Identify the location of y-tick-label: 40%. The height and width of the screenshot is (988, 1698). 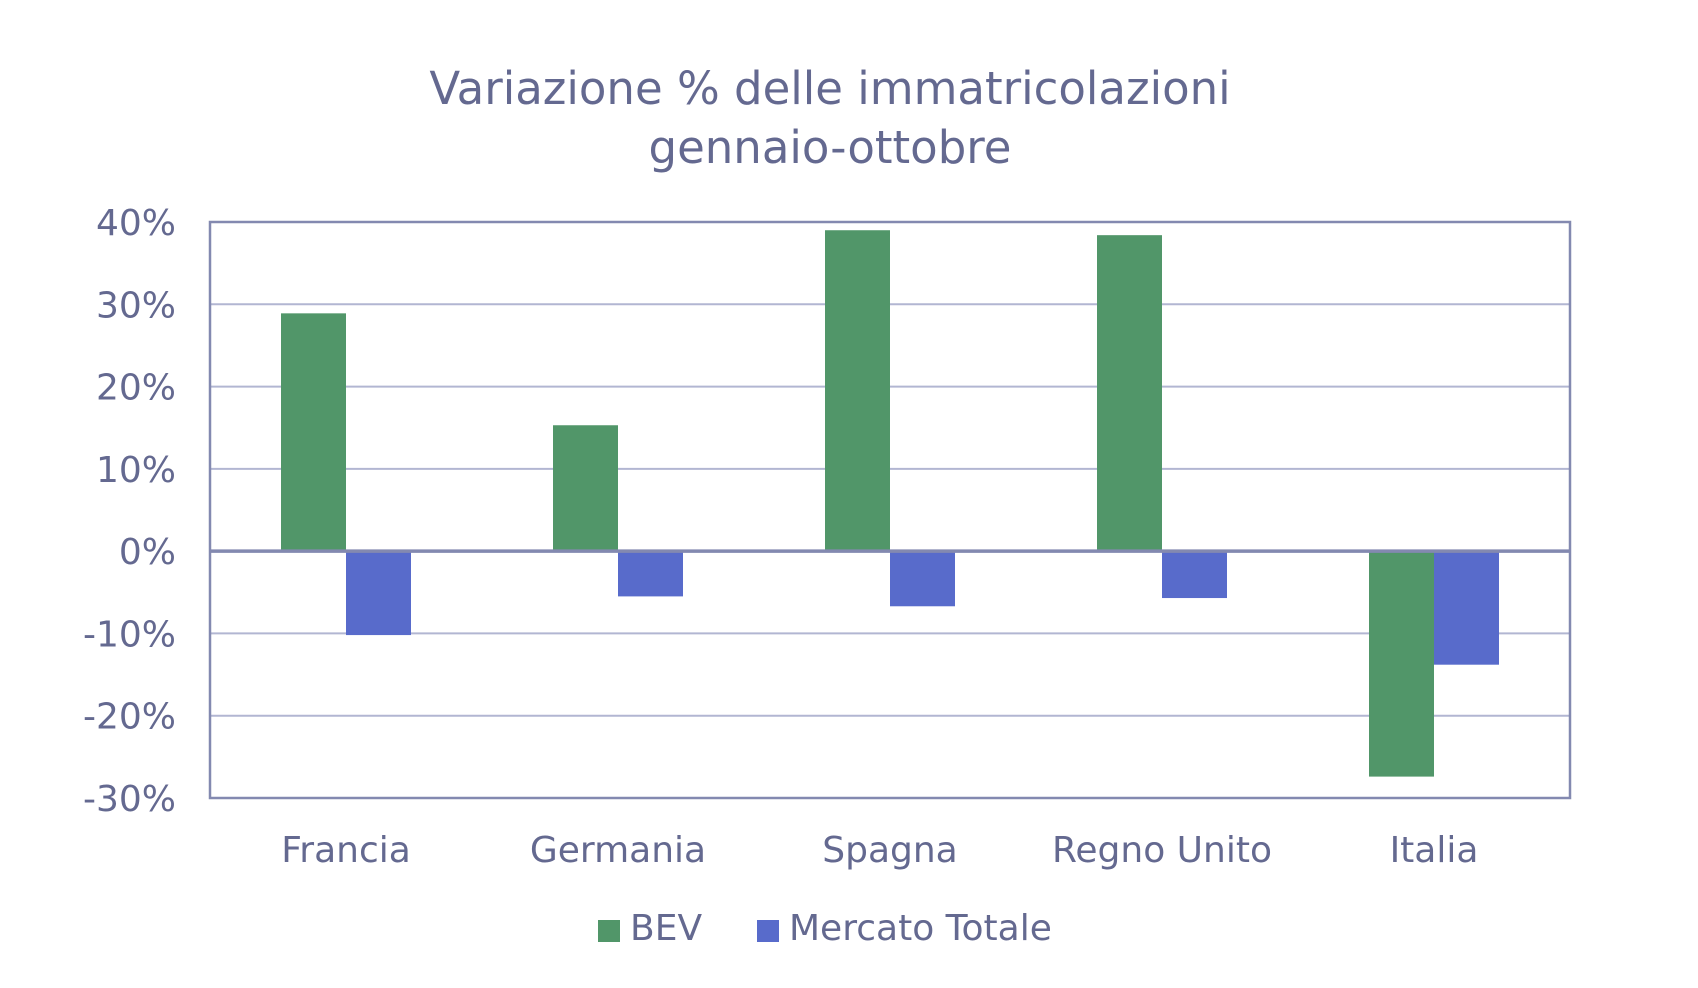
(136, 223).